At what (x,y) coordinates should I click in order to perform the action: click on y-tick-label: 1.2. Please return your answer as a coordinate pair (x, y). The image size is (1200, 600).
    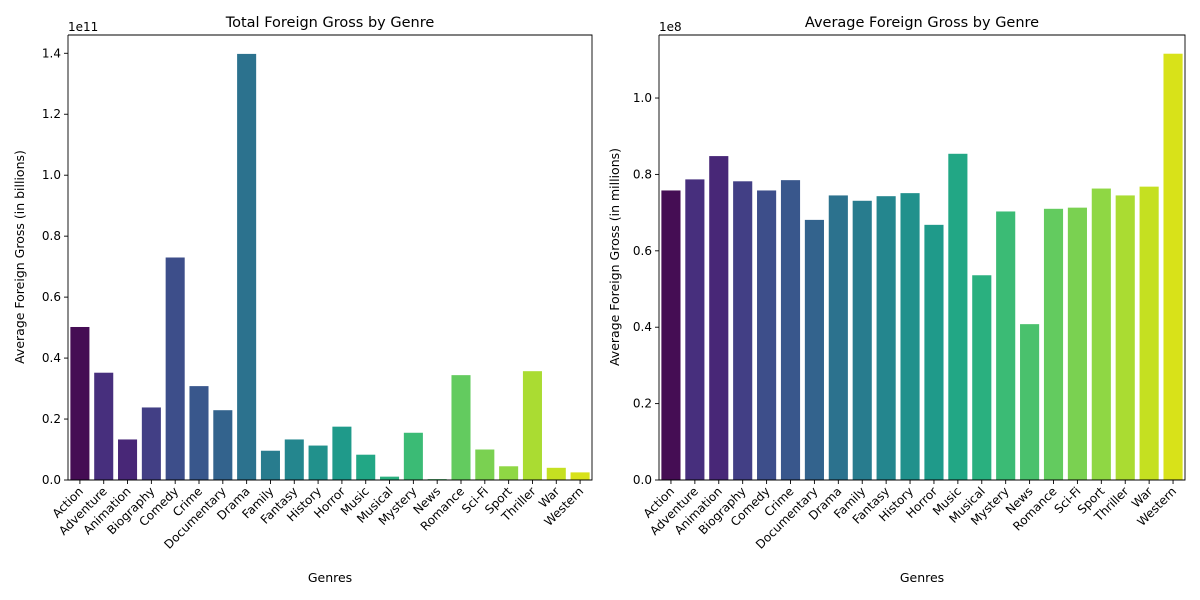
    Looking at the image, I should click on (51, 114).